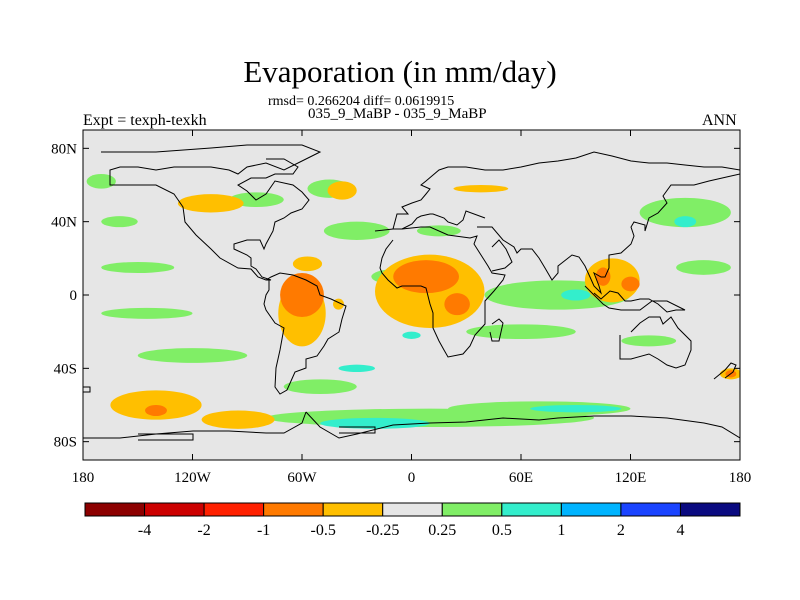 Image resolution: width=800 pixels, height=600 pixels. What do you see at coordinates (621, 530) in the screenshot?
I see `colorbar-level-label: 2` at bounding box center [621, 530].